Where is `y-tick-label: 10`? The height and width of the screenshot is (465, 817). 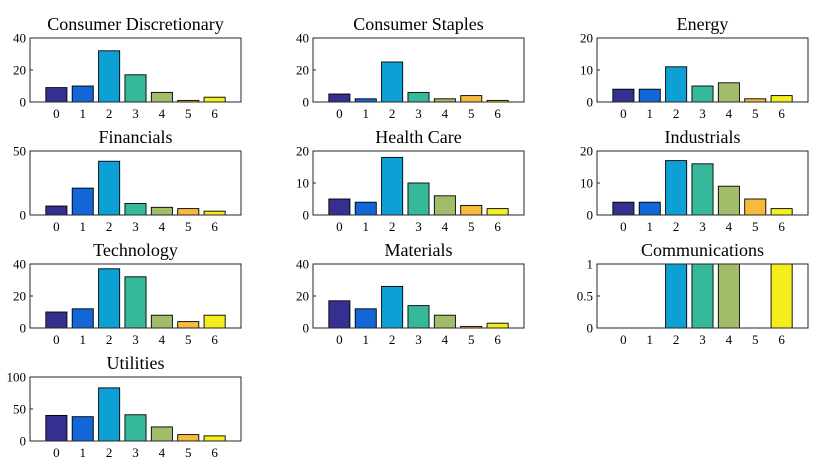
y-tick-label: 10 is located at coordinates (302, 183).